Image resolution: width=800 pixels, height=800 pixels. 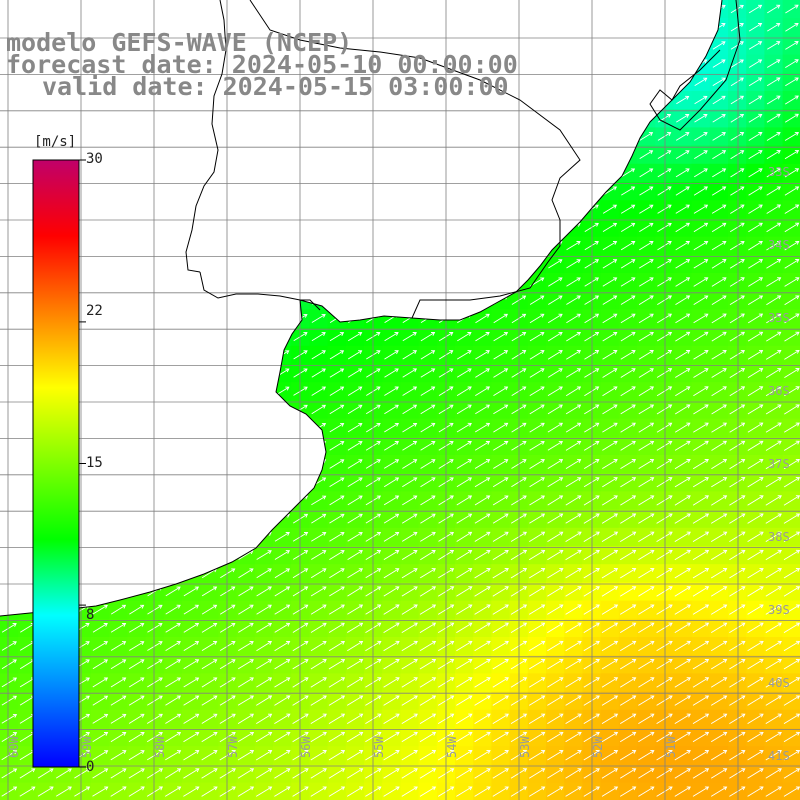 I want to click on lat-label: 34S, so click(x=779, y=245).